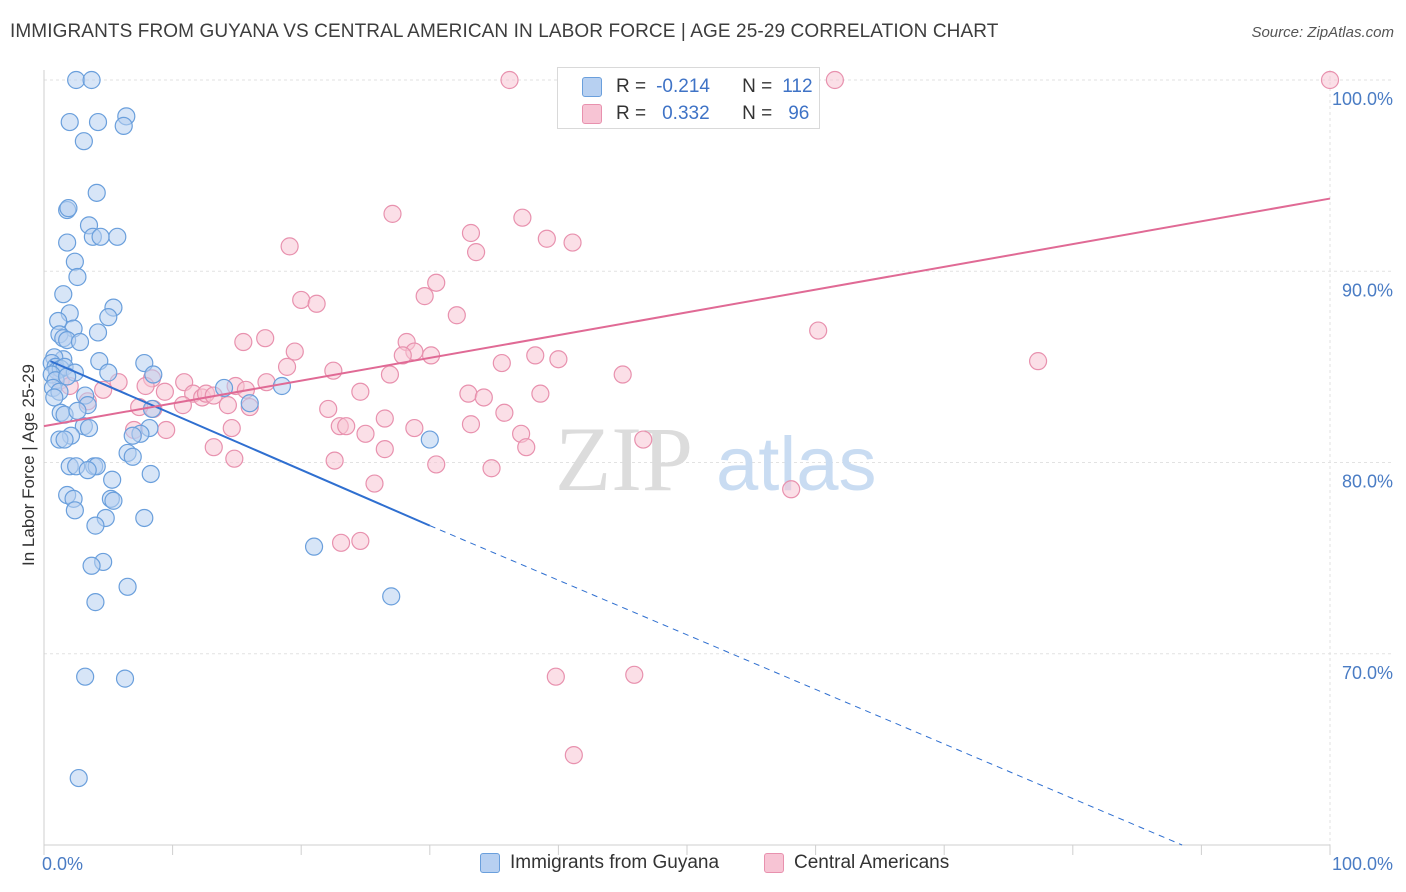 This screenshot has width=1406, height=892. Describe the element at coordinates (490, 863) in the screenshot. I see `legend-swatch-blue` at that location.